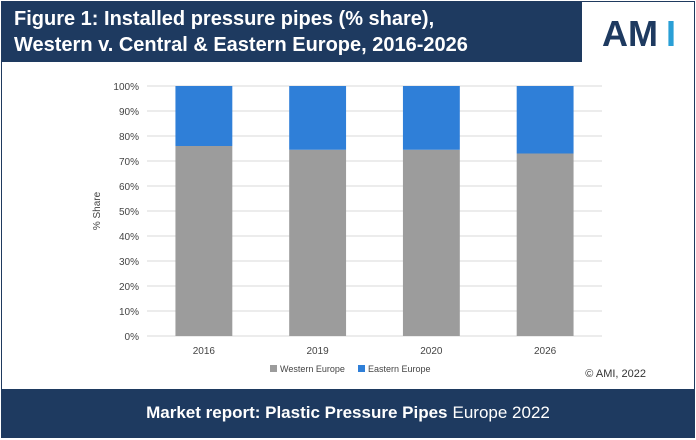 The image size is (696, 440). What do you see at coordinates (431, 118) in the screenshot?
I see `bar-eastern-europe-2020` at bounding box center [431, 118].